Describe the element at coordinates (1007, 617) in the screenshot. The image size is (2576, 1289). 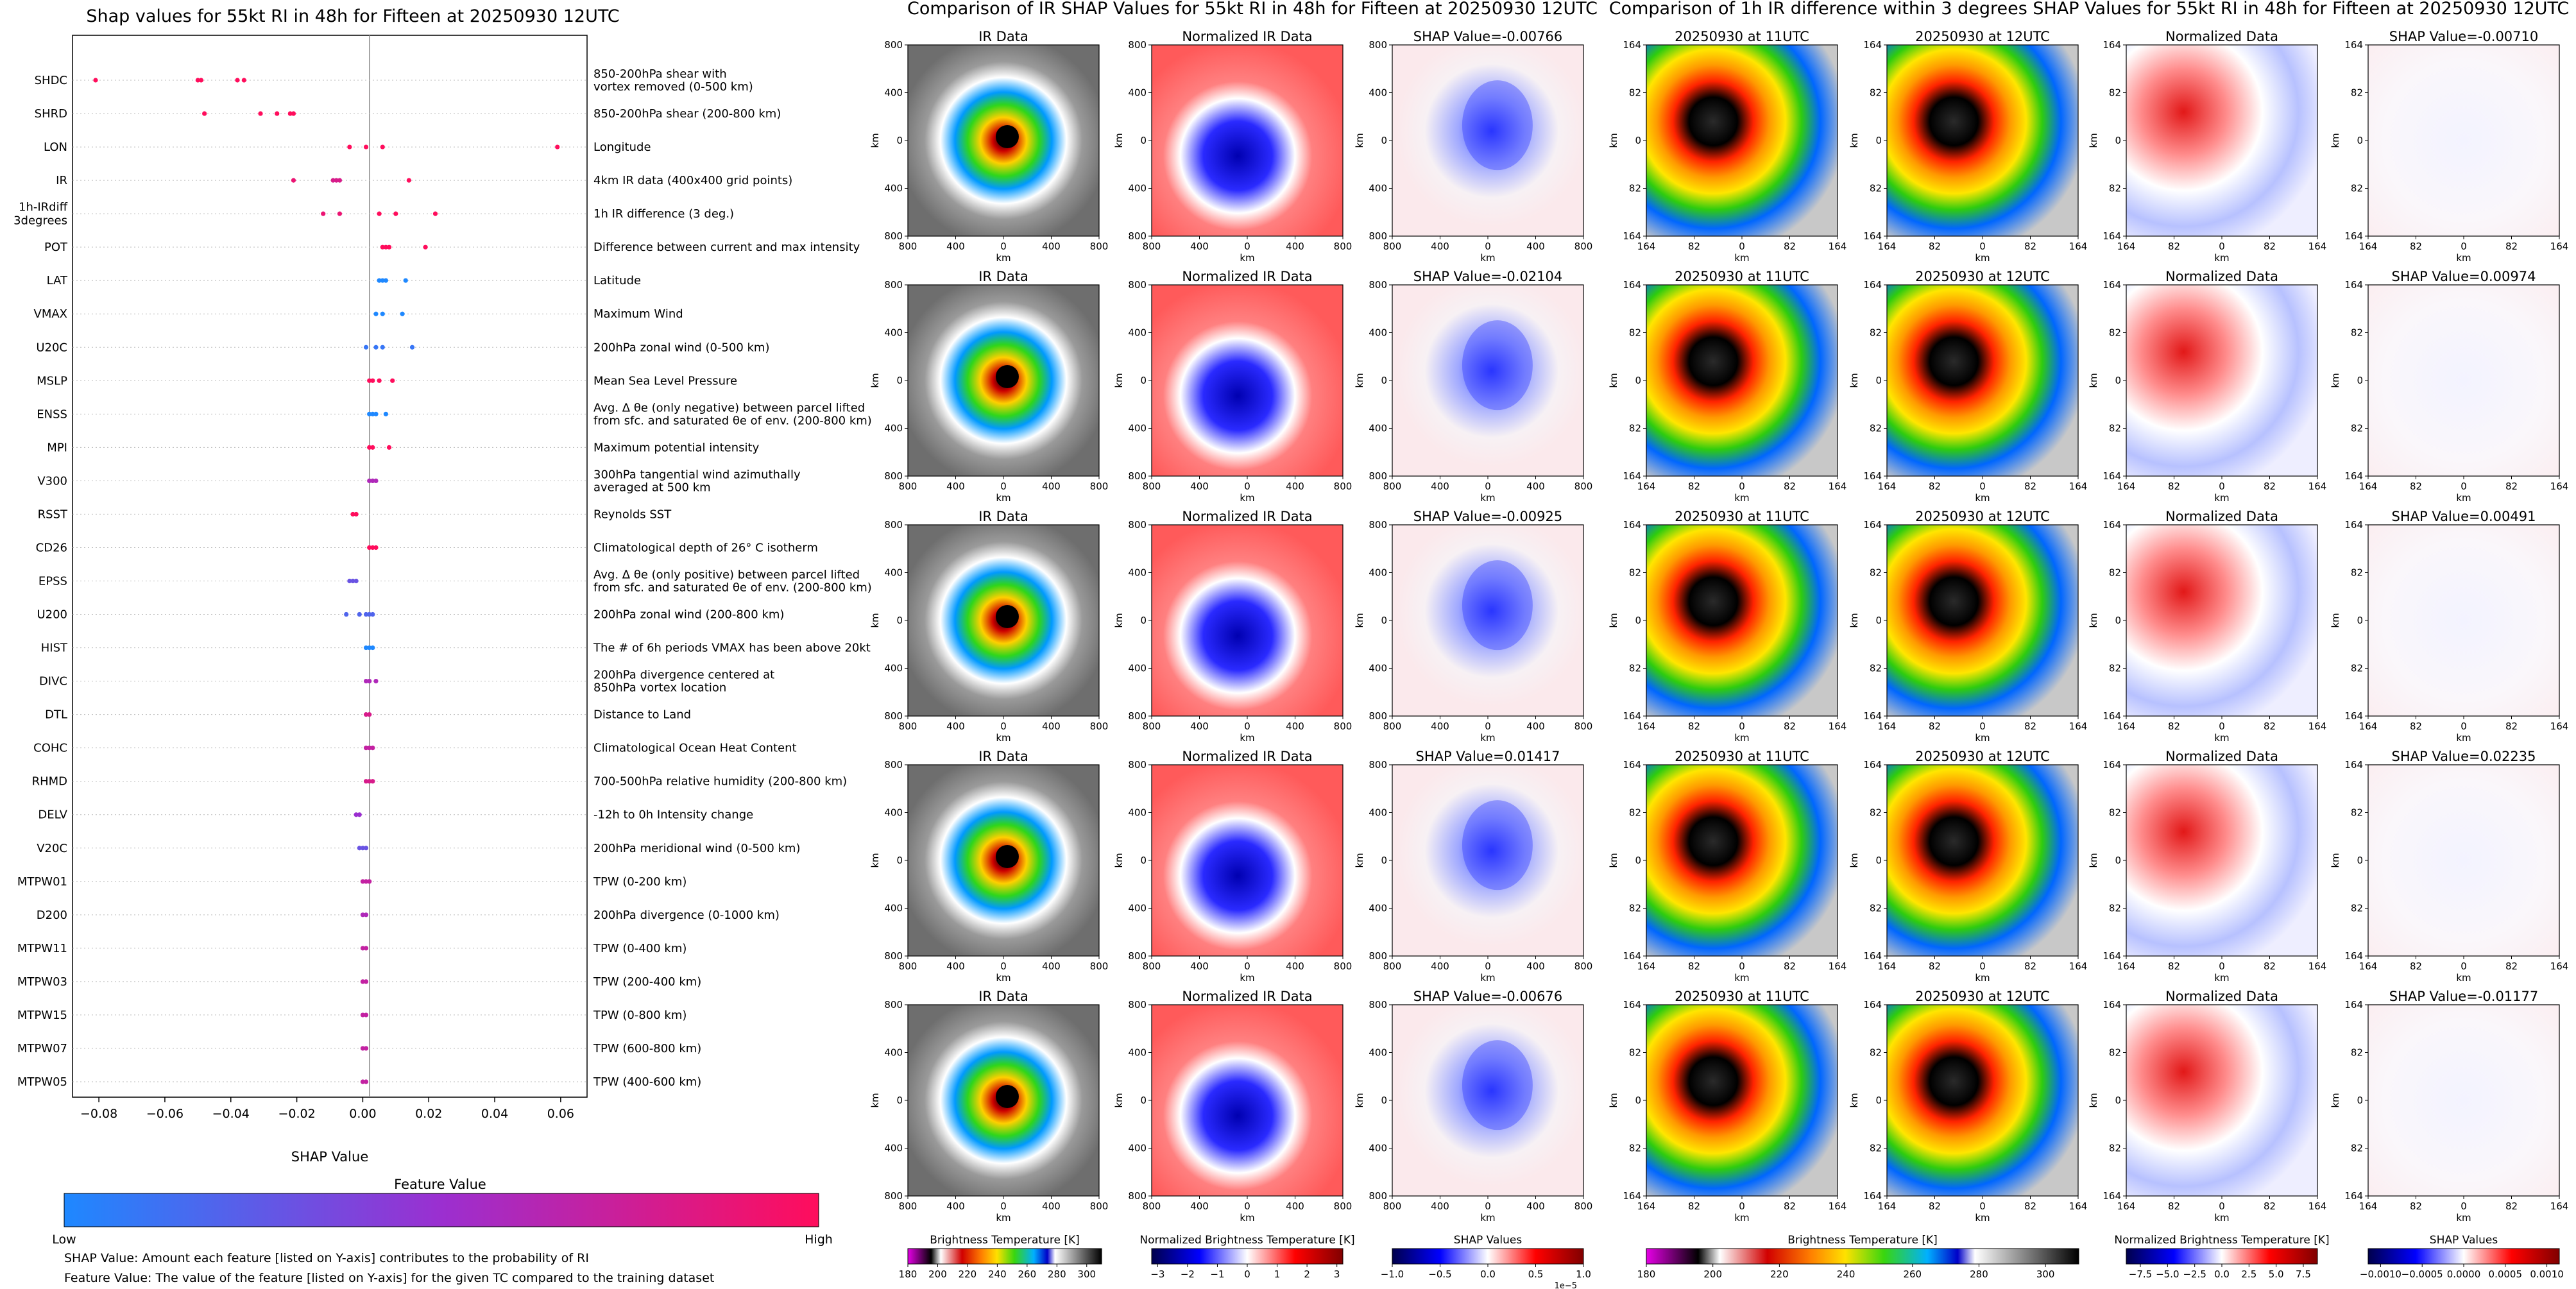
I see `storm-eye` at that location.